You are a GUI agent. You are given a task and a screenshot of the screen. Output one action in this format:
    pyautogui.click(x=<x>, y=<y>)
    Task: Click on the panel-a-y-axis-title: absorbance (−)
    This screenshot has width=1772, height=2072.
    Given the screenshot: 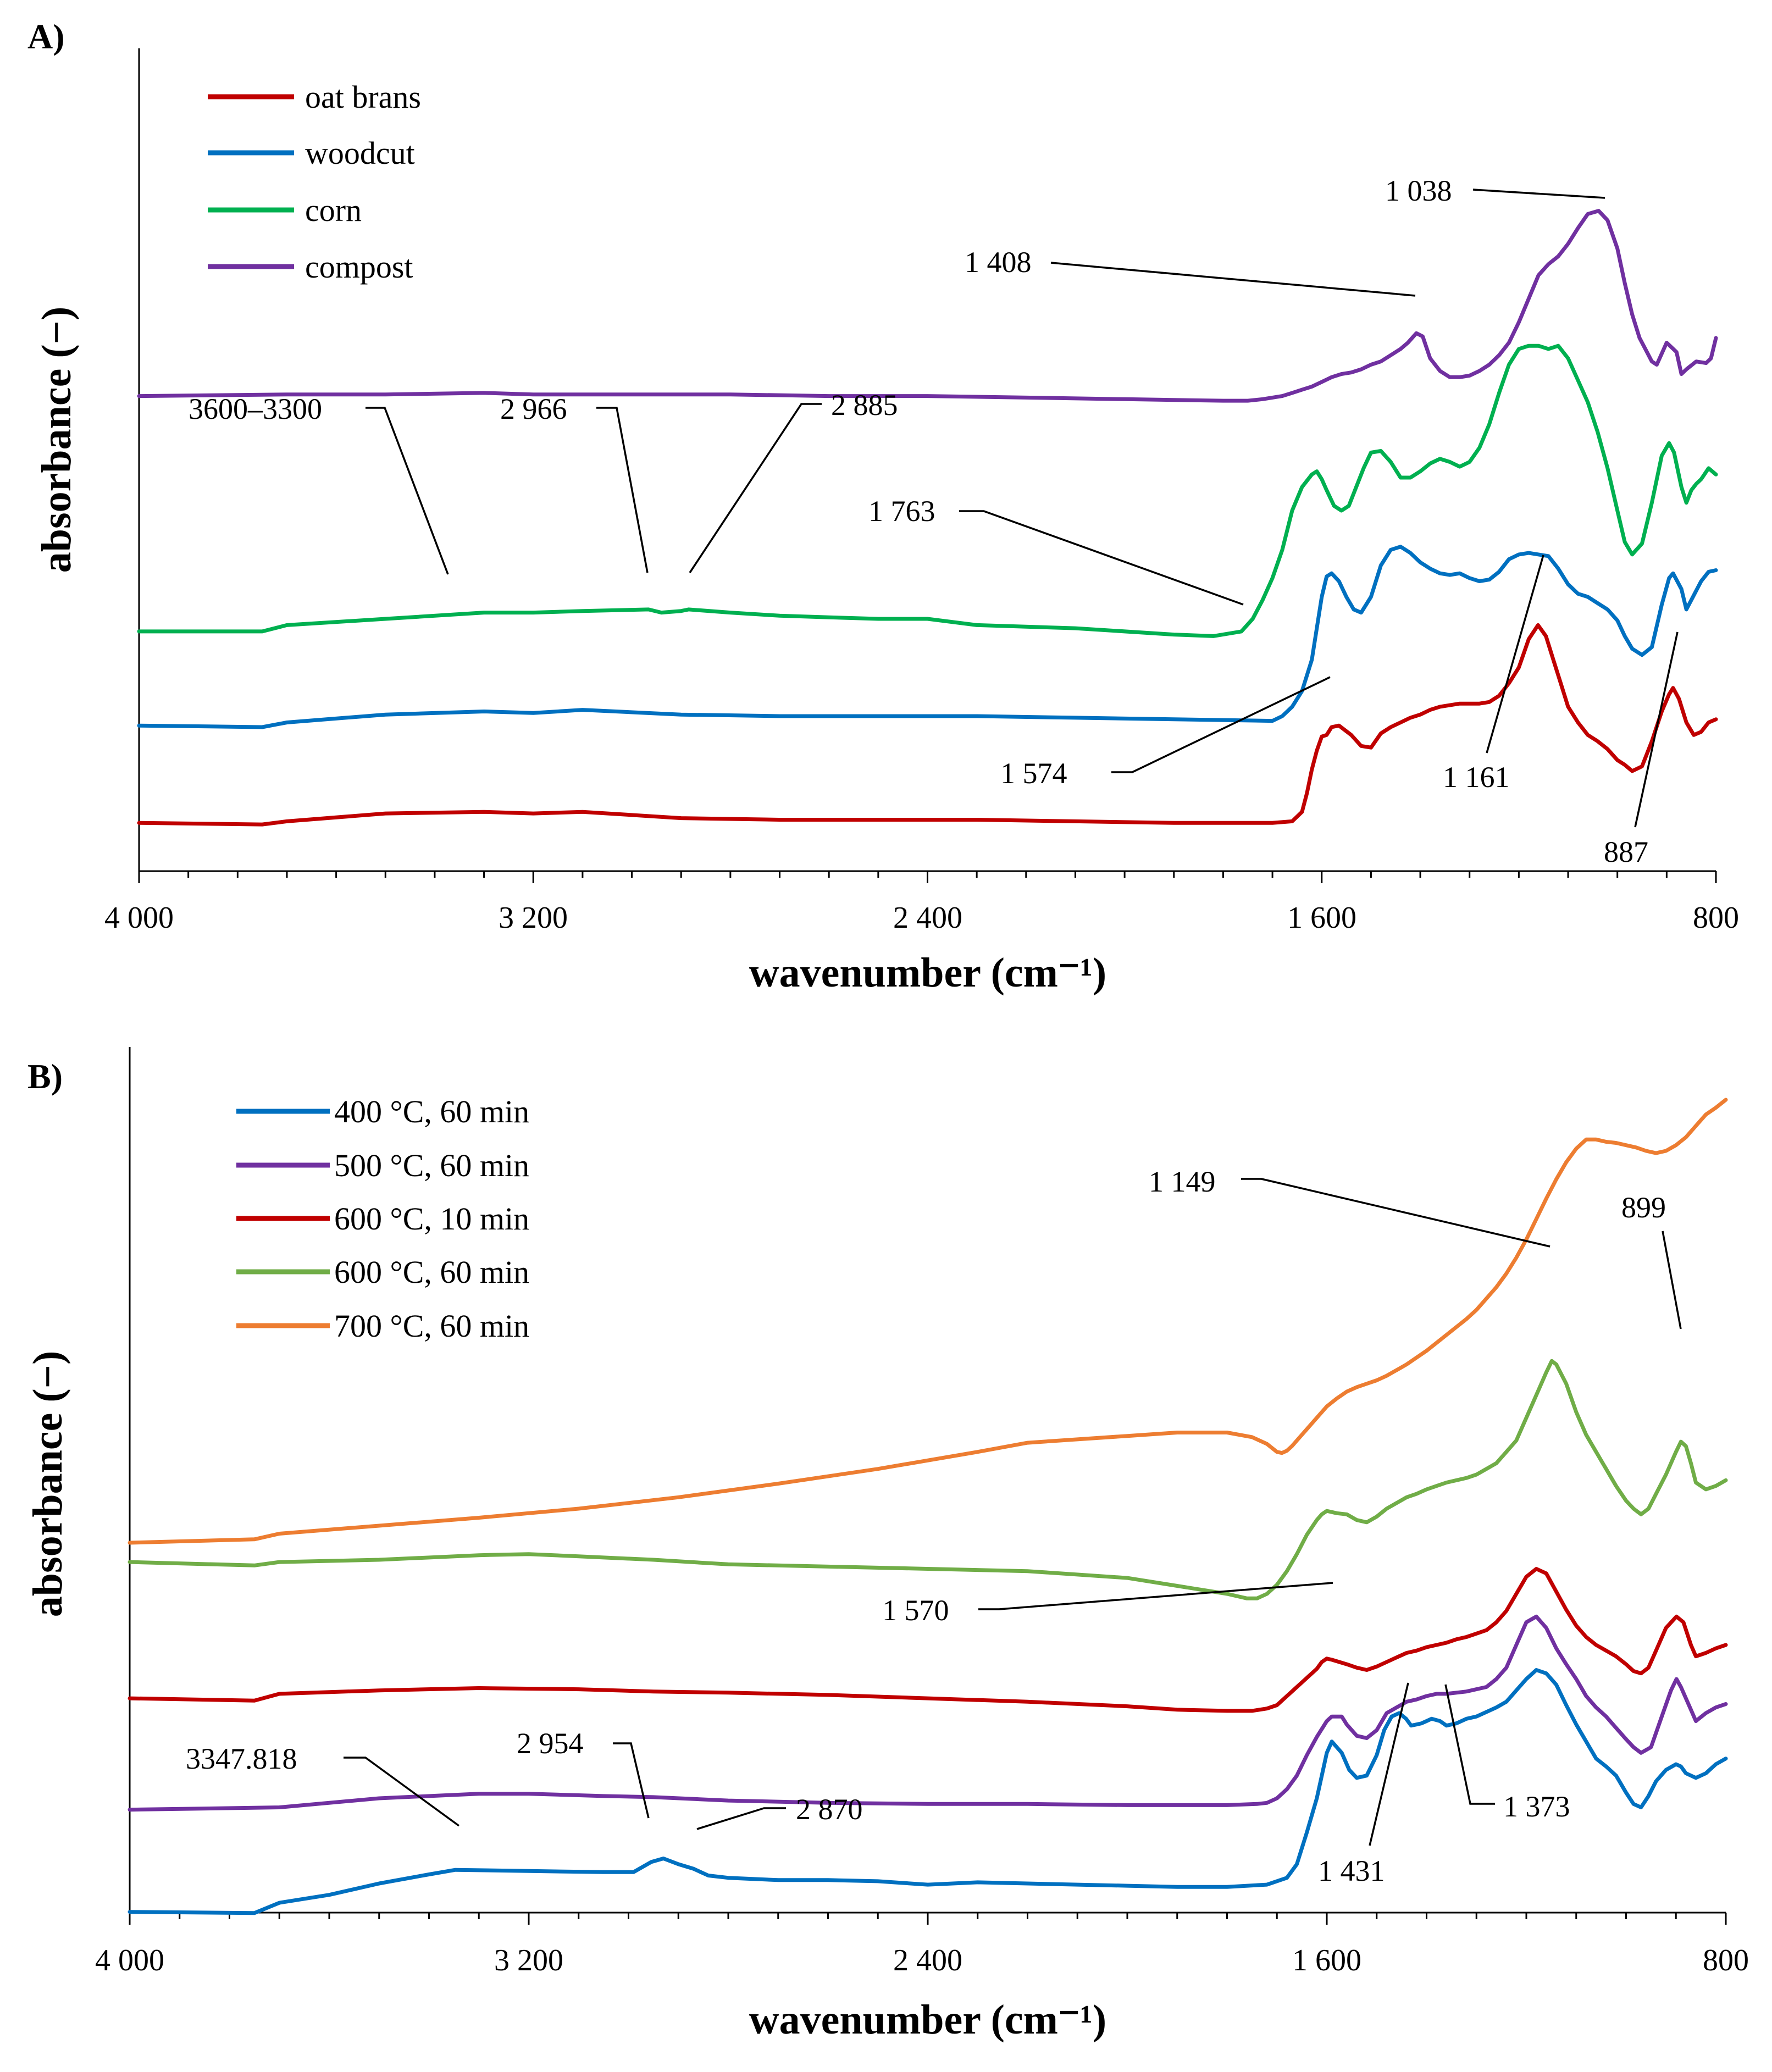 What is the action you would take?
    pyautogui.click(x=57, y=440)
    